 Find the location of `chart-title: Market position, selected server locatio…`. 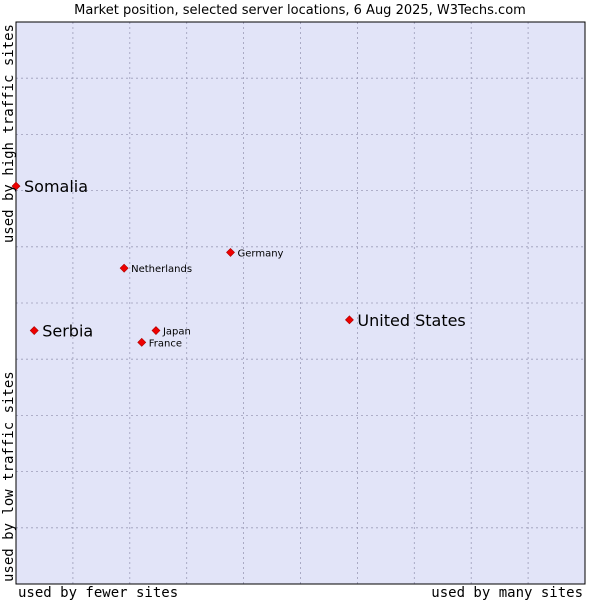

chart-title: Market position, selected server locatio… is located at coordinates (300, 10).